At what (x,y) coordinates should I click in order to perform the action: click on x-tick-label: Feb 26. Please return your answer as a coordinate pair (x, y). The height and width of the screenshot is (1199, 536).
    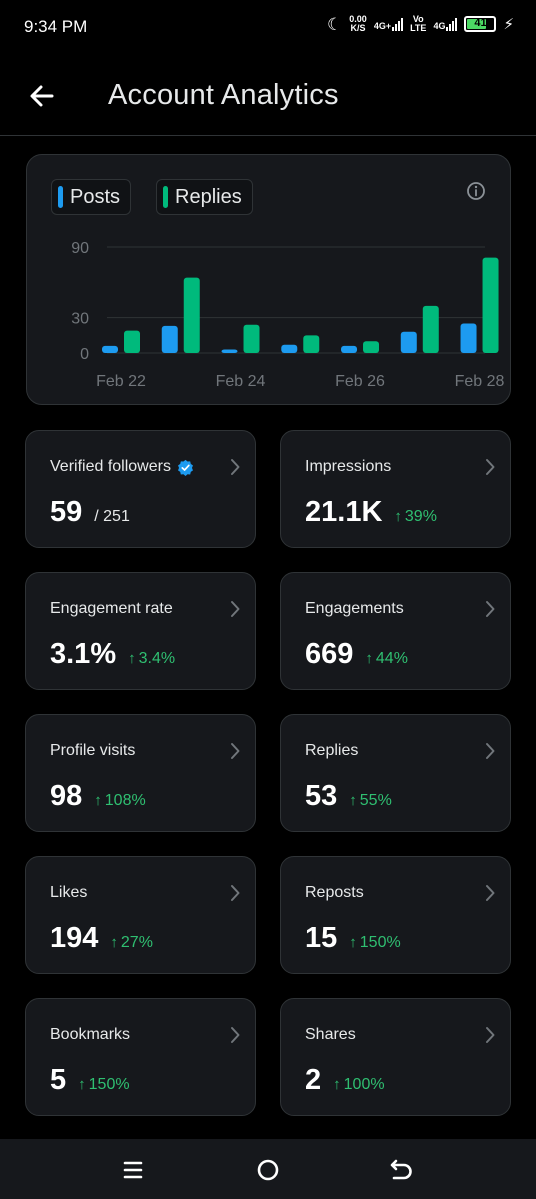
    Looking at the image, I should click on (360, 381).